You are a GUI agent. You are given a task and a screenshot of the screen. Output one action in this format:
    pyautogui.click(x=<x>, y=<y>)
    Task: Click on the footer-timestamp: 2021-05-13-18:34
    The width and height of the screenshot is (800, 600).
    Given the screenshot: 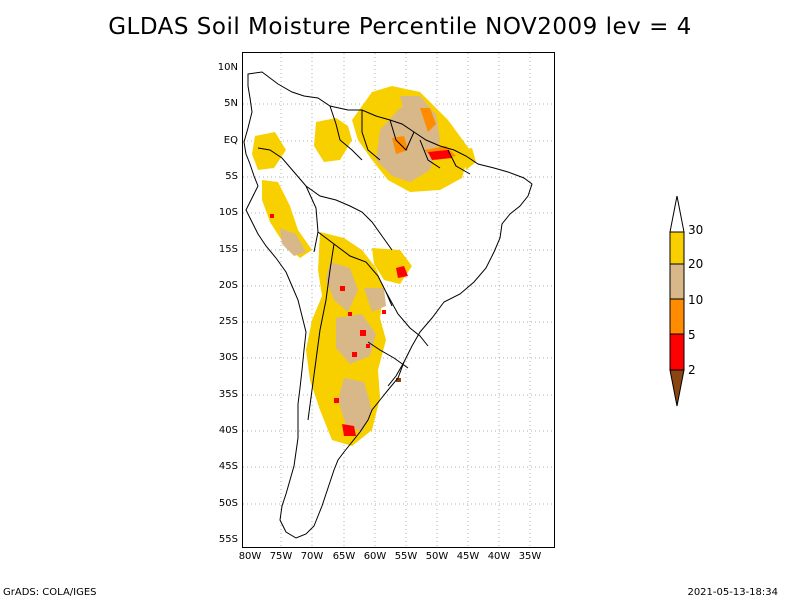 What is the action you would take?
    pyautogui.click(x=732, y=592)
    